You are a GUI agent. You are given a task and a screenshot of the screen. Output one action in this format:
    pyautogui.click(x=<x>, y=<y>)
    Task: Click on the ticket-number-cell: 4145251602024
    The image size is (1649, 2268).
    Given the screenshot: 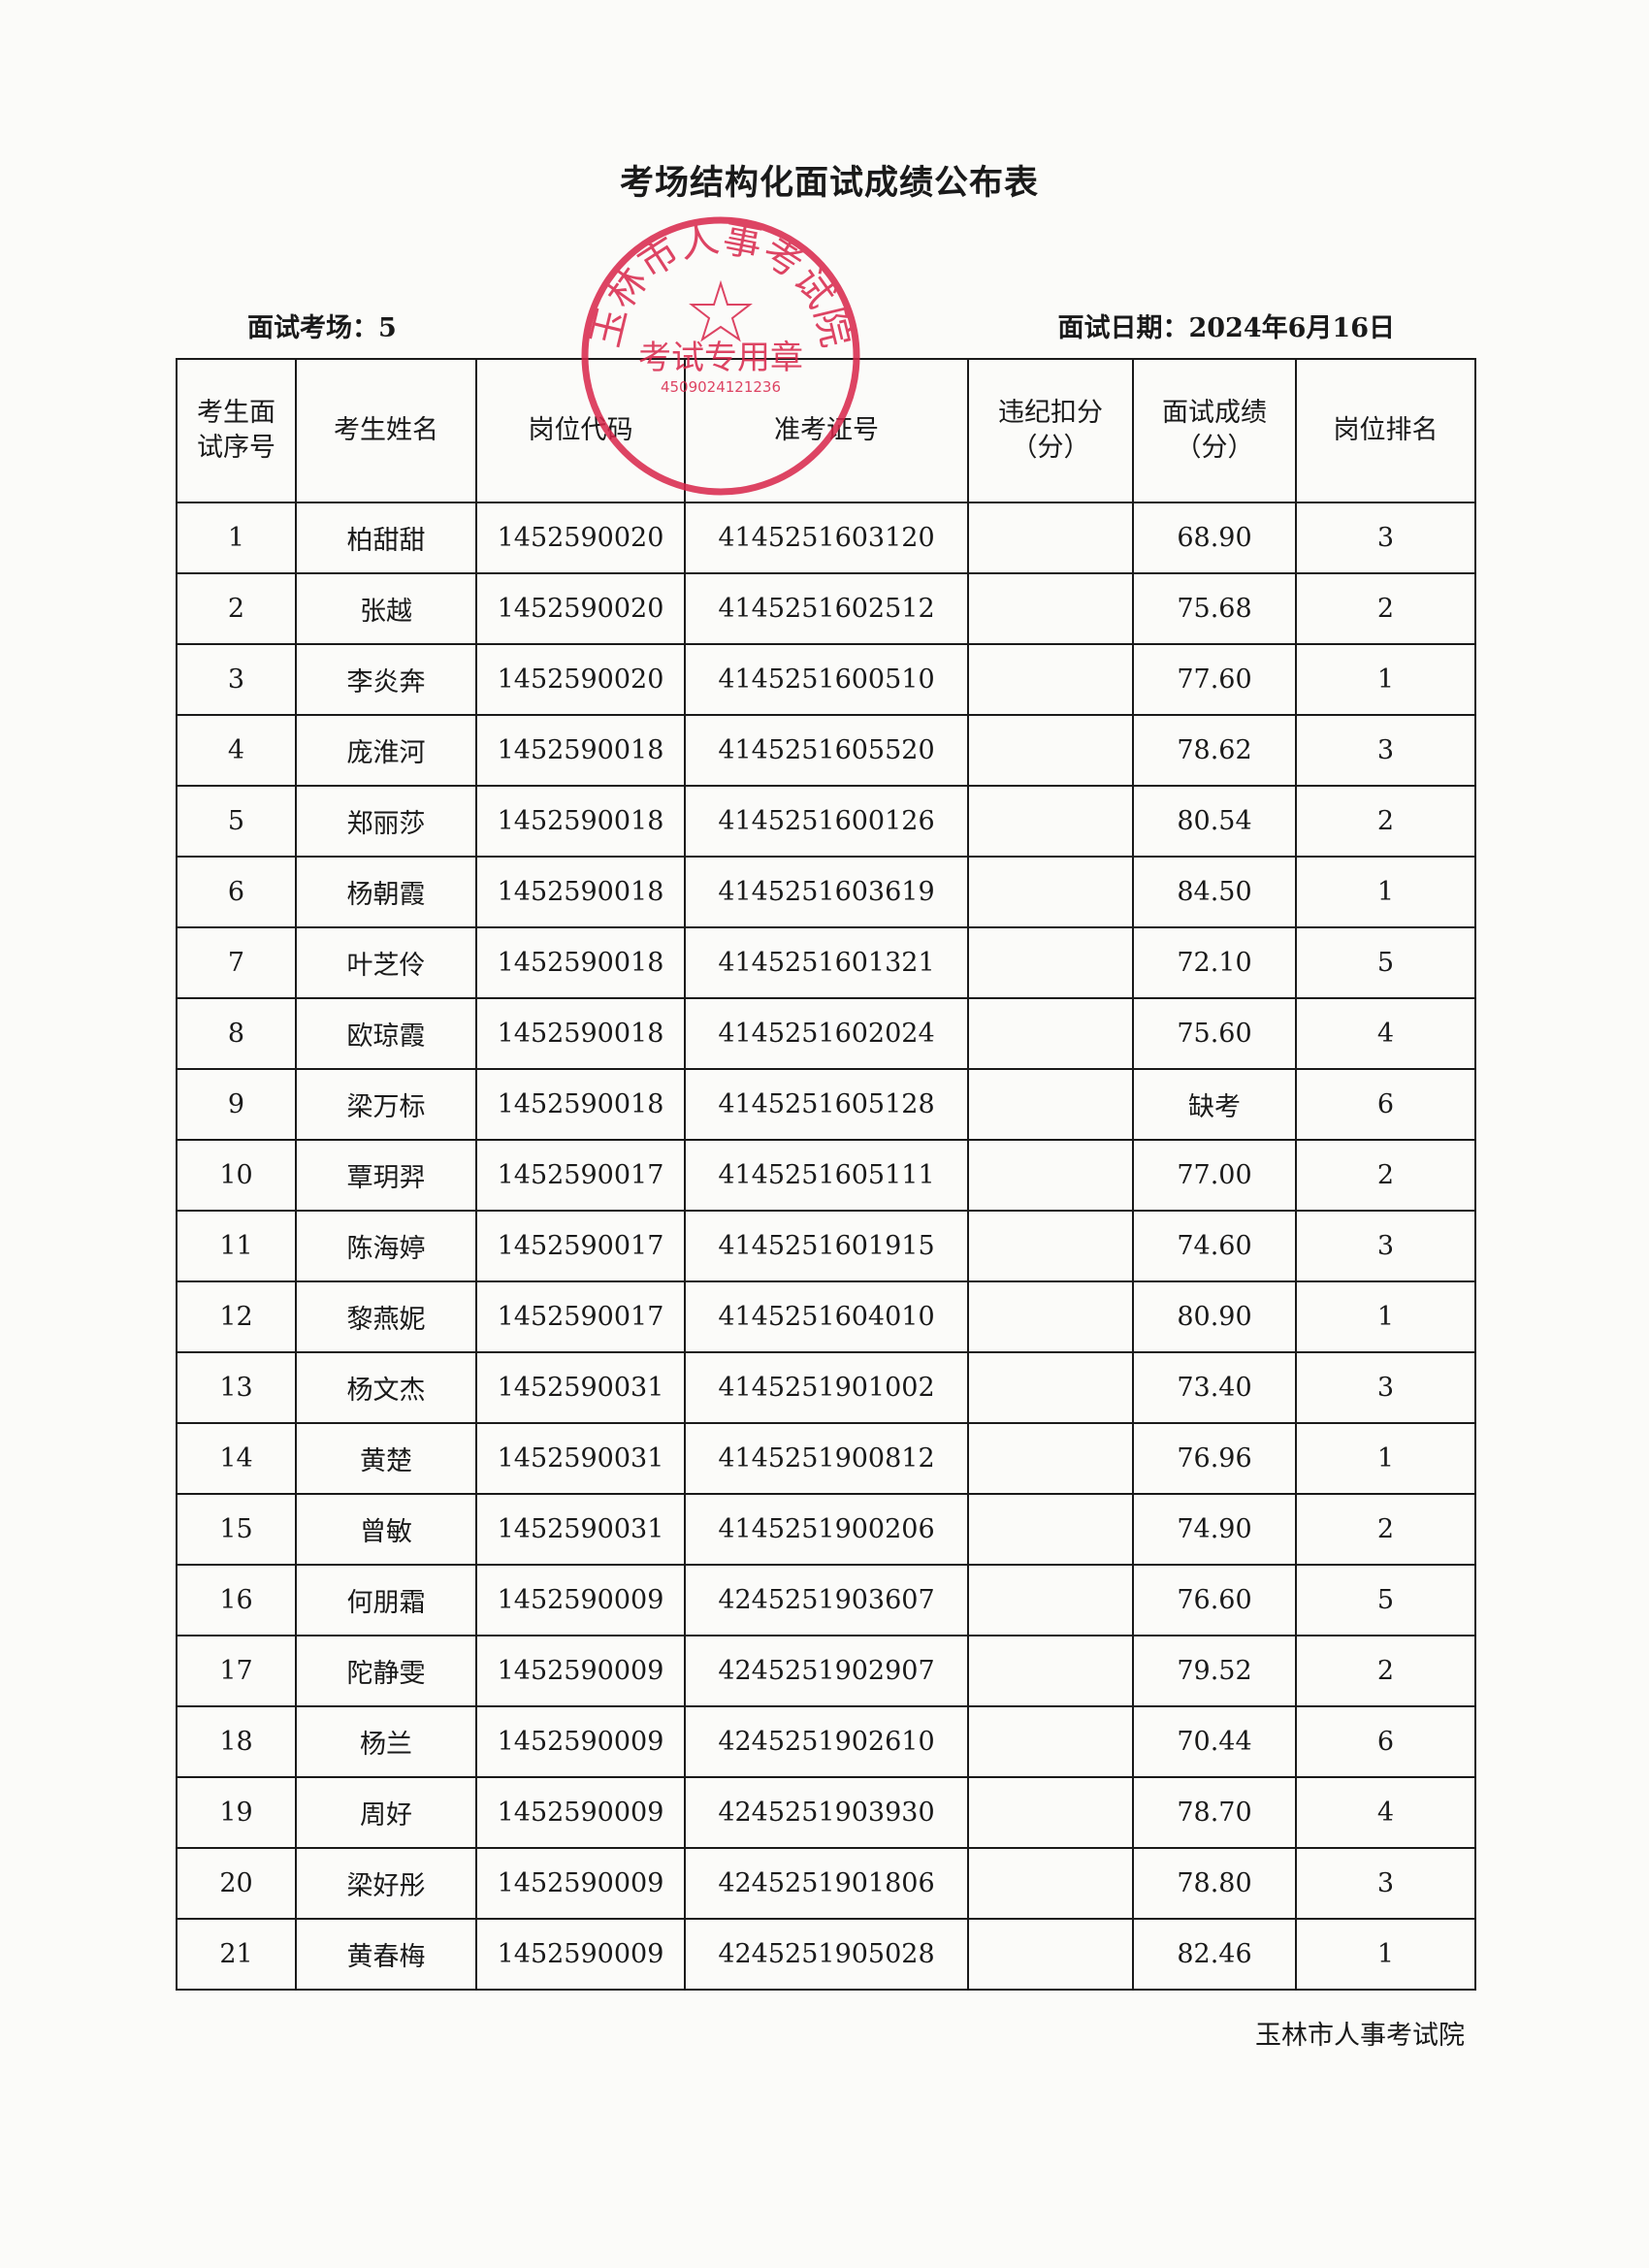 What is the action you would take?
    pyautogui.click(x=826, y=1033)
    